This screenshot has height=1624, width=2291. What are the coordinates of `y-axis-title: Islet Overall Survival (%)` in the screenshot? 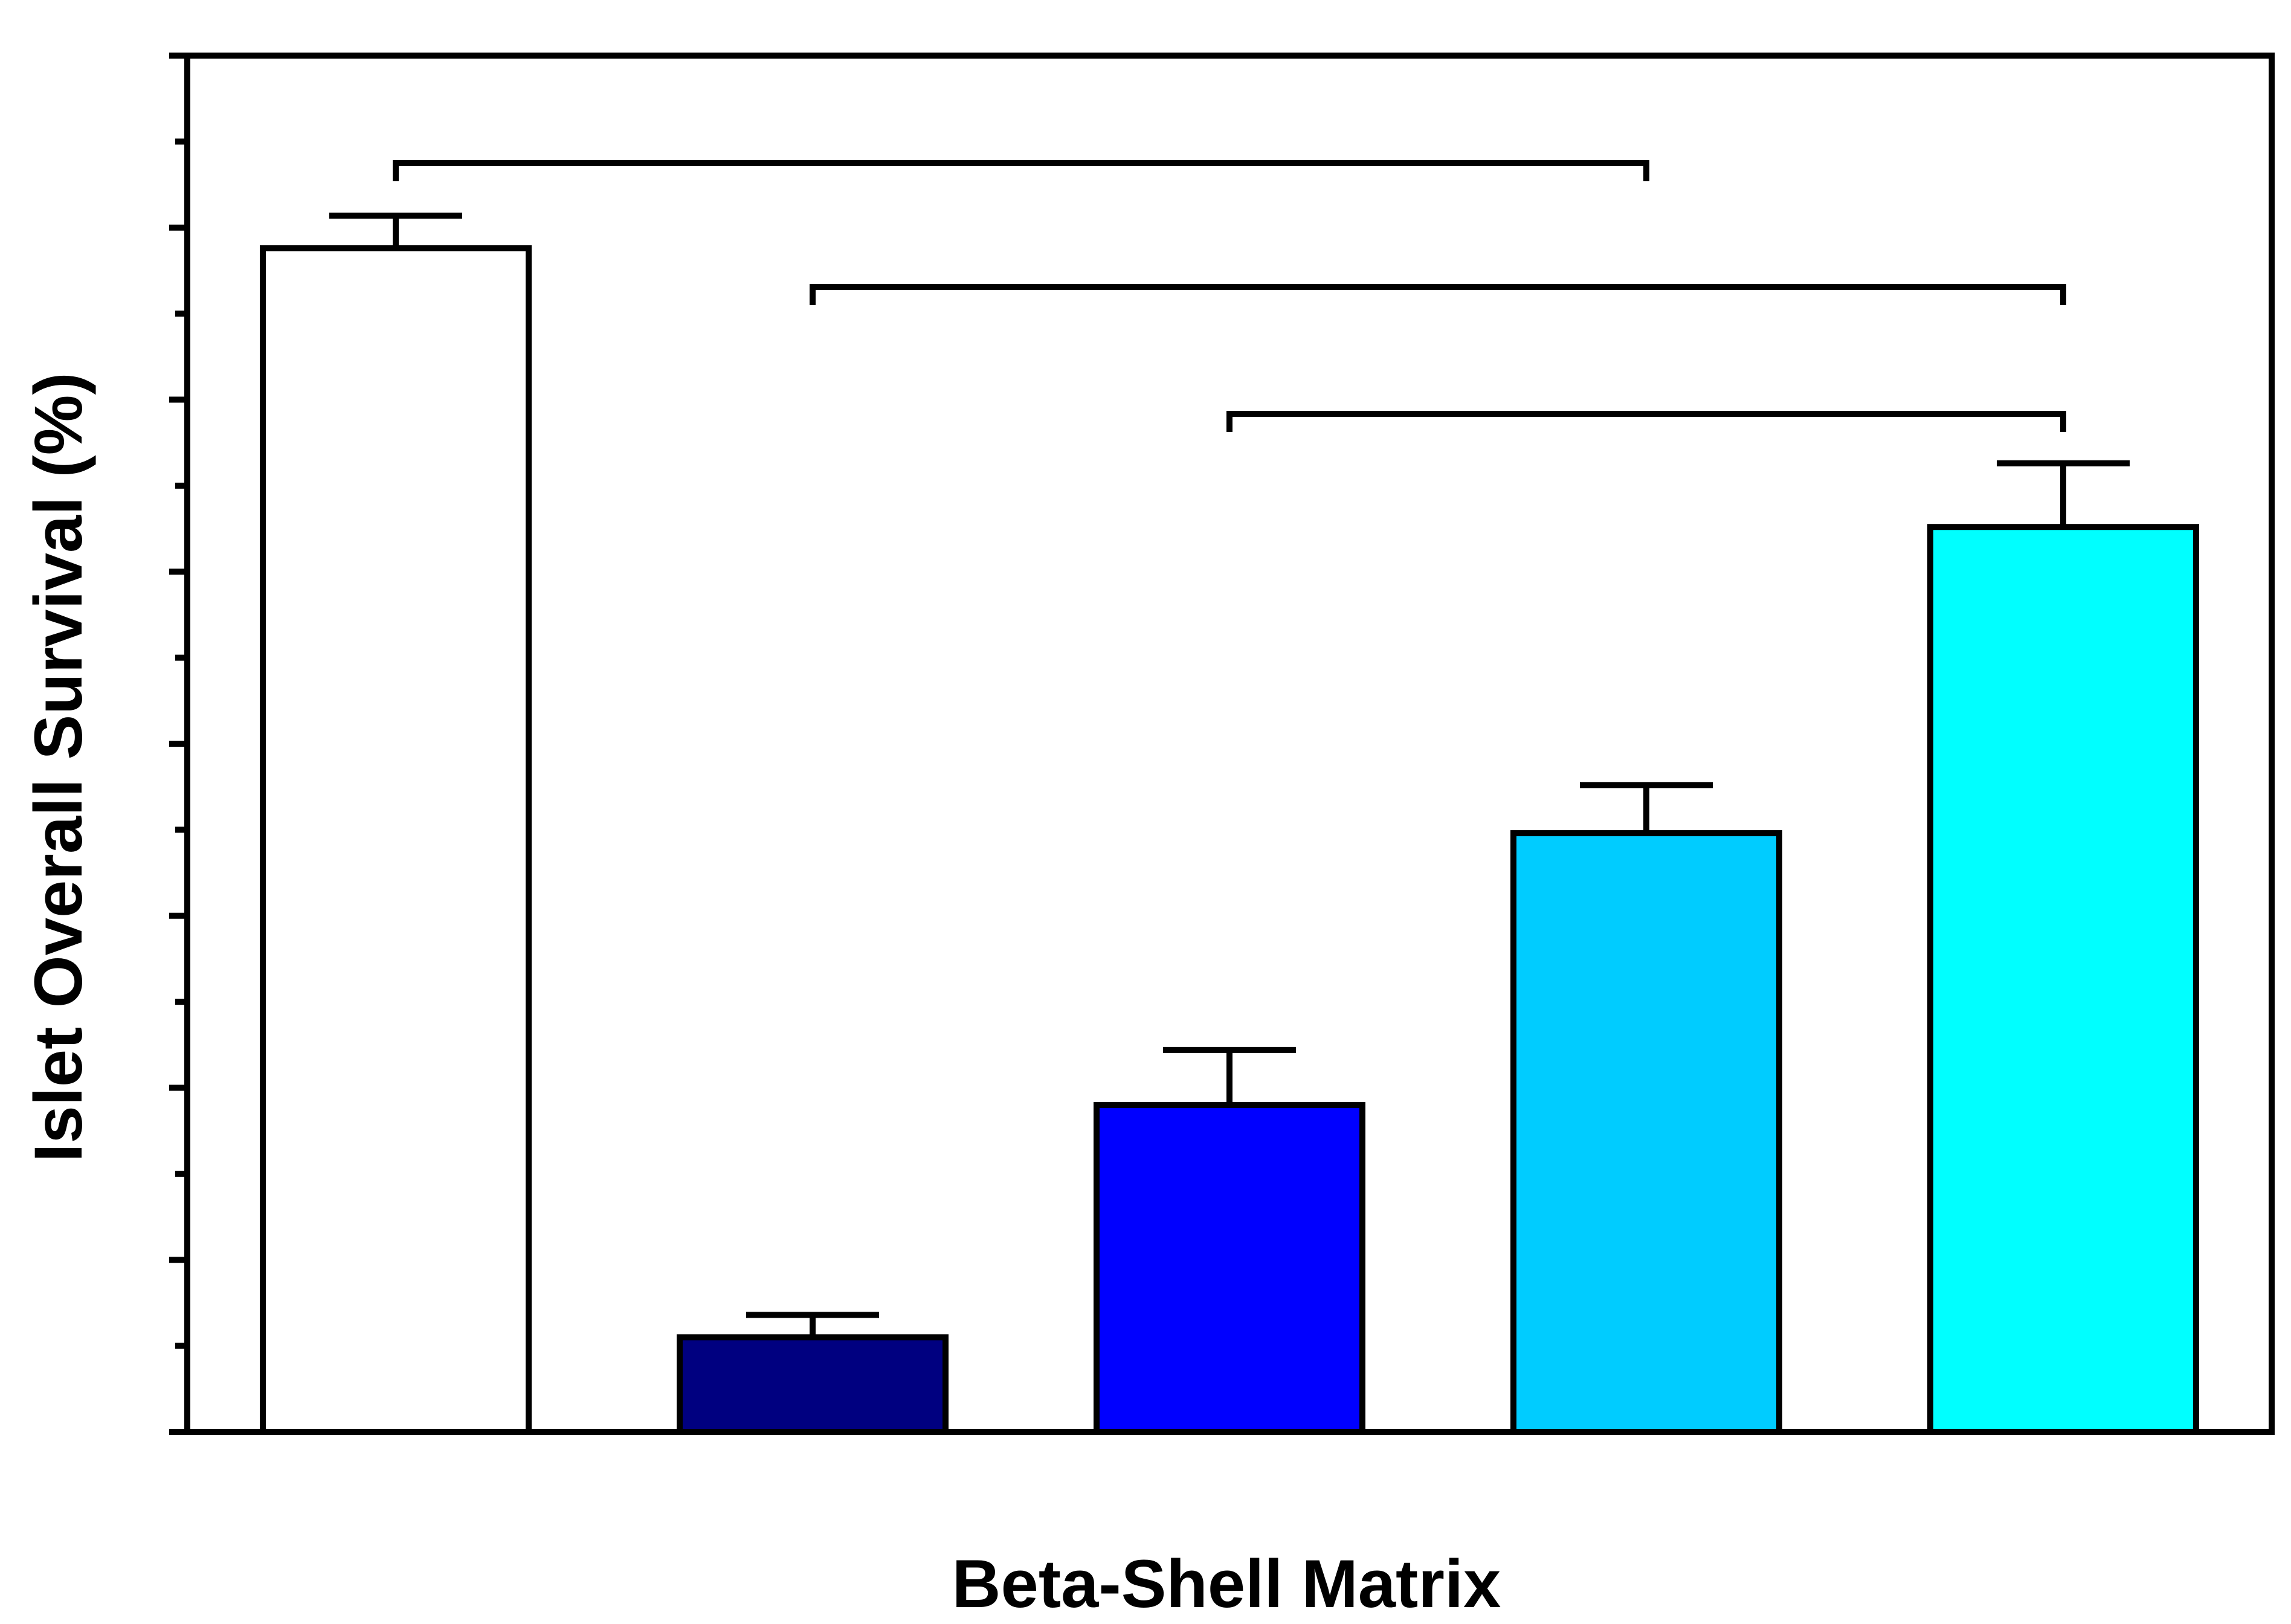 It's located at (58, 767).